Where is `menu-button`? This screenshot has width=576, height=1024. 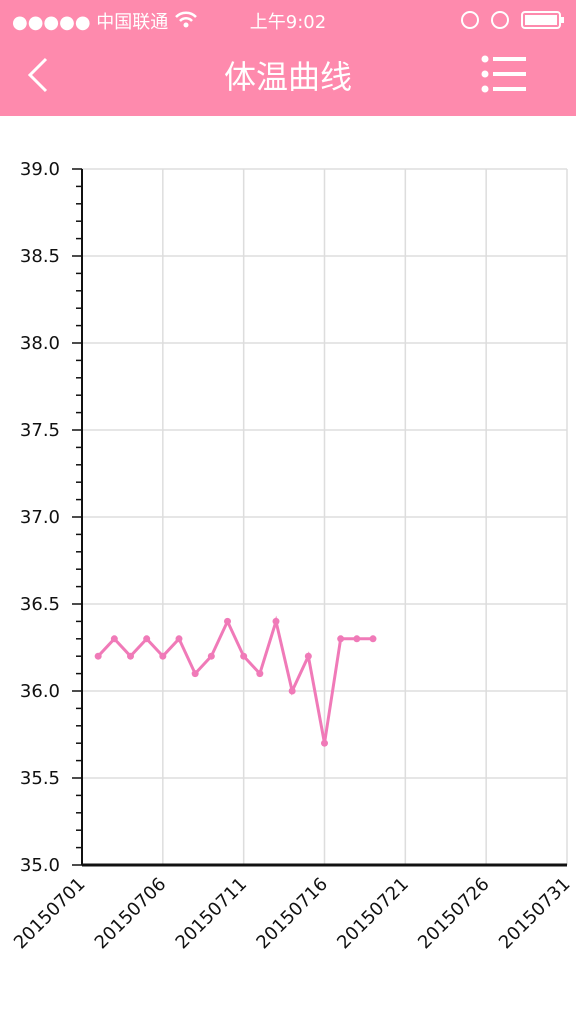
menu-button is located at coordinates (504, 74).